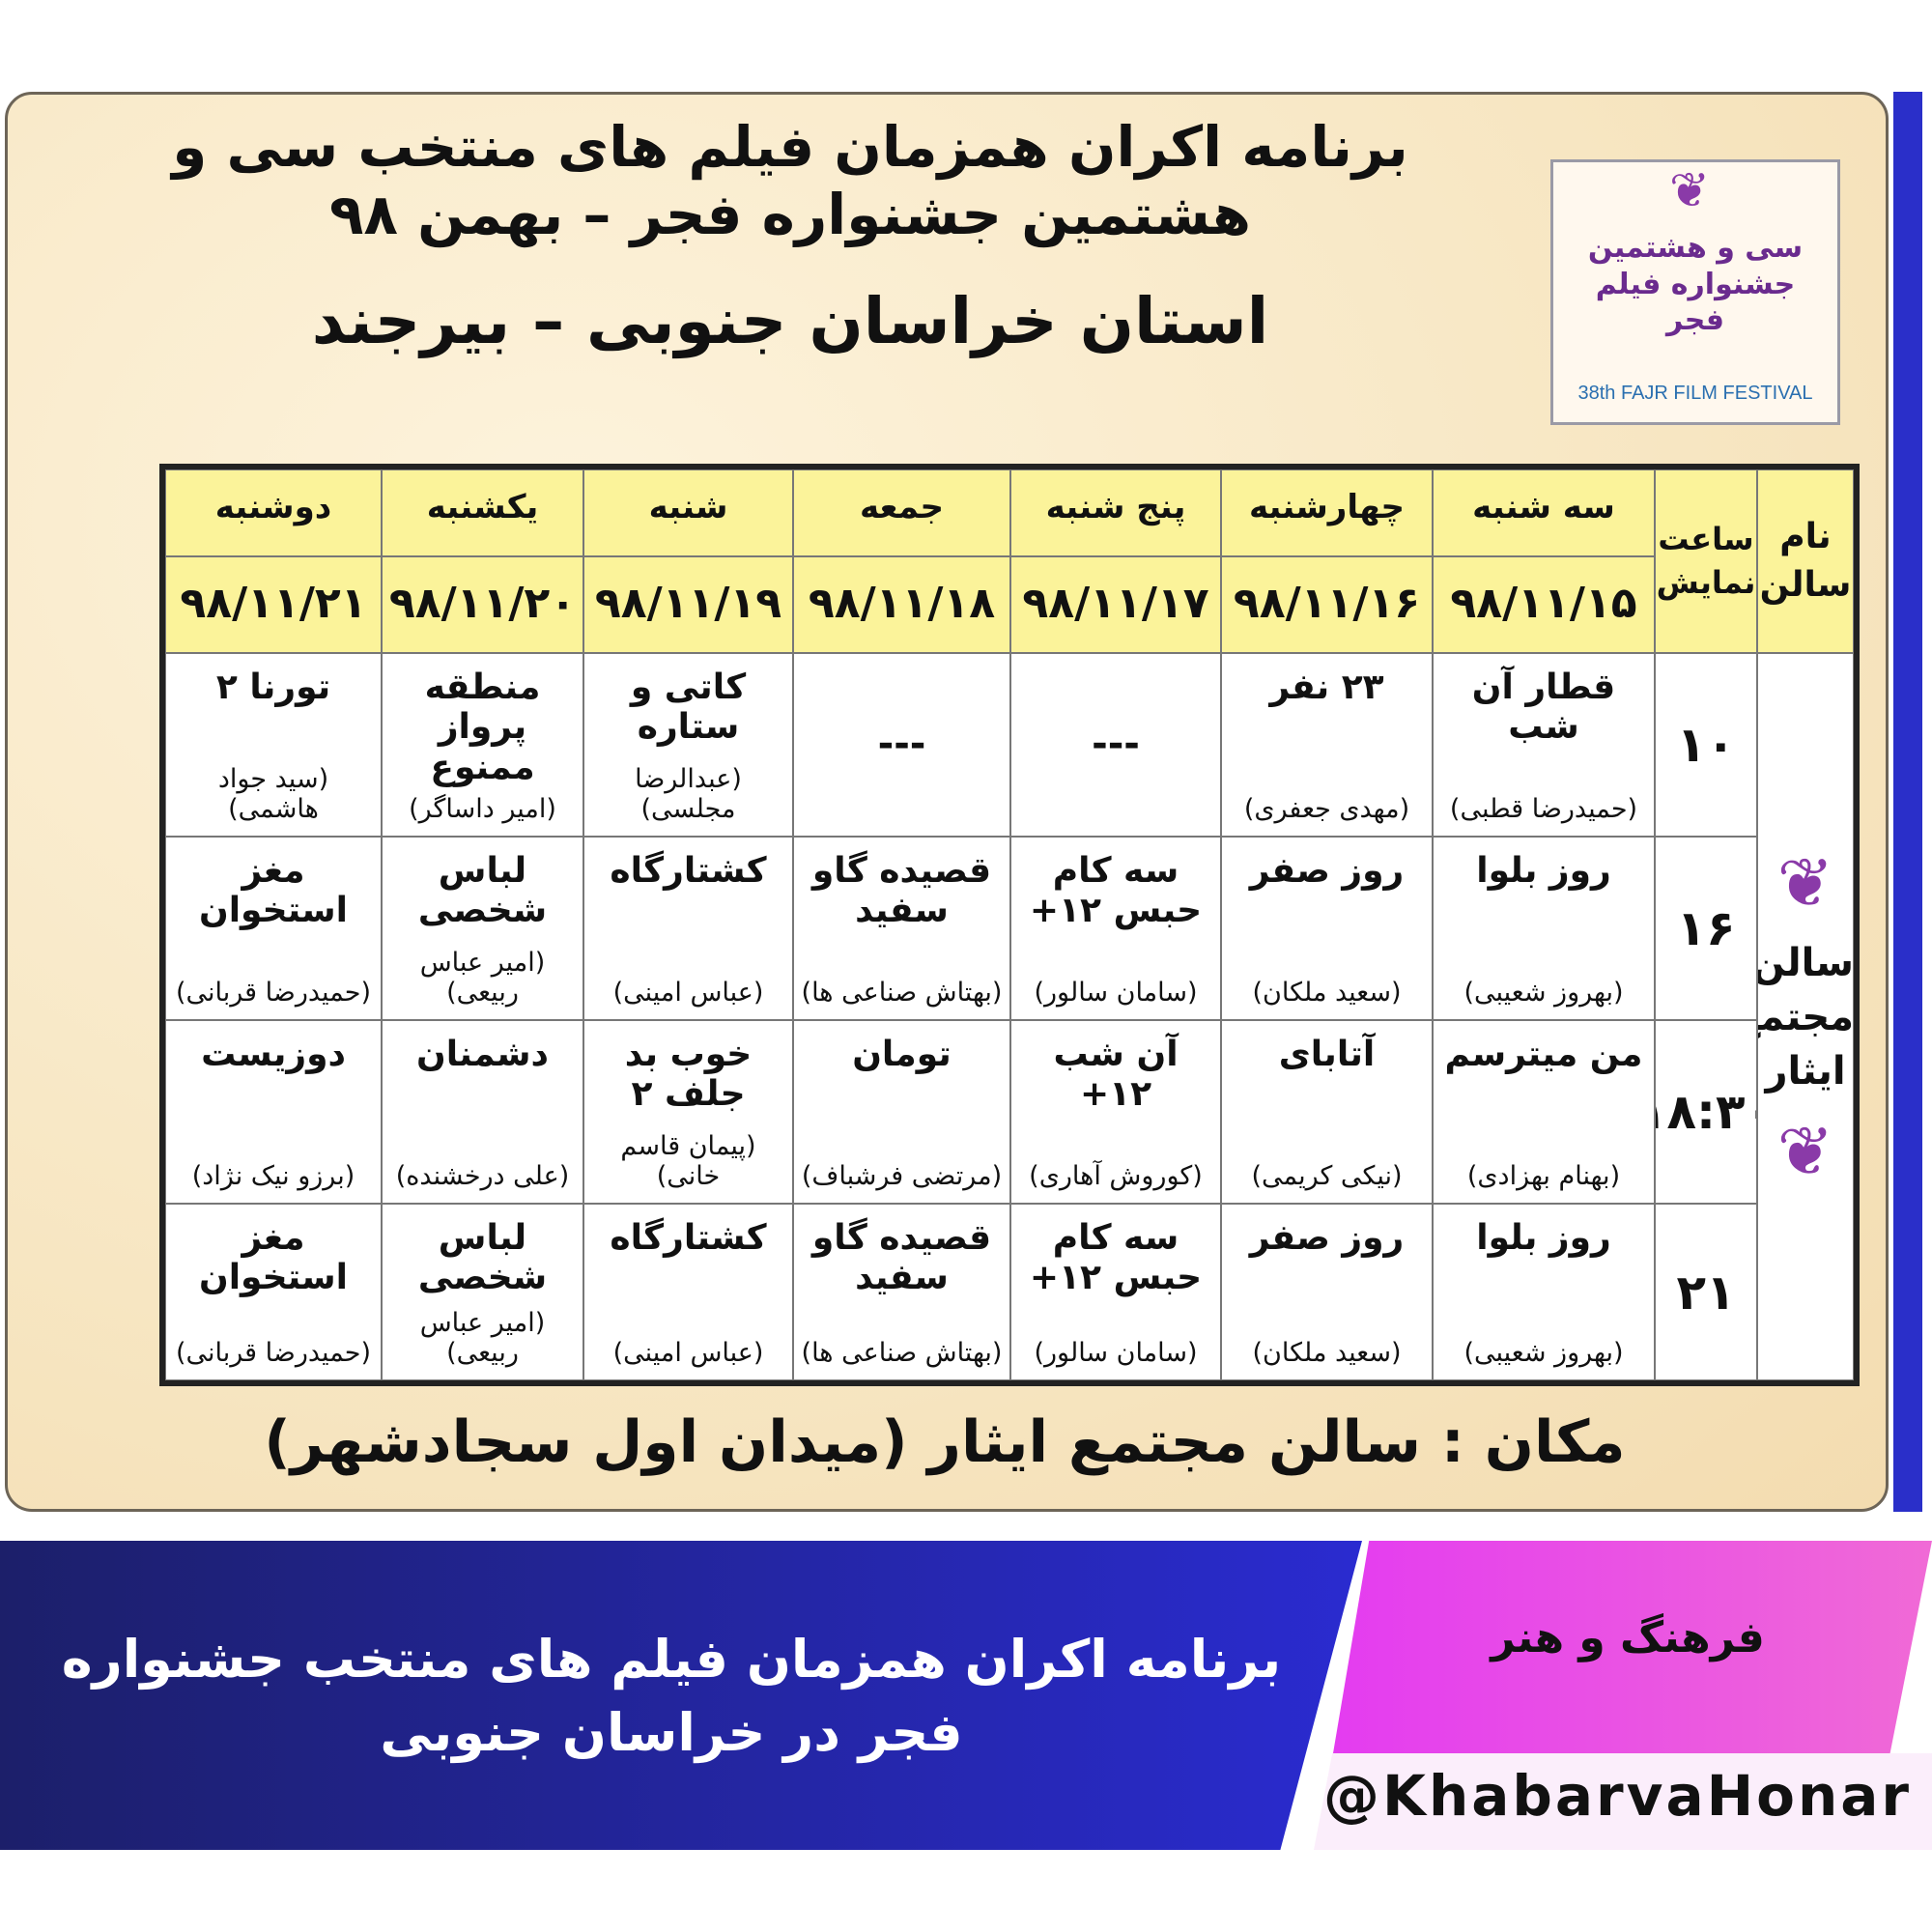 The height and width of the screenshot is (1932, 1932). I want to click on film-director: (نیکی کریمی), so click(1327, 1175).